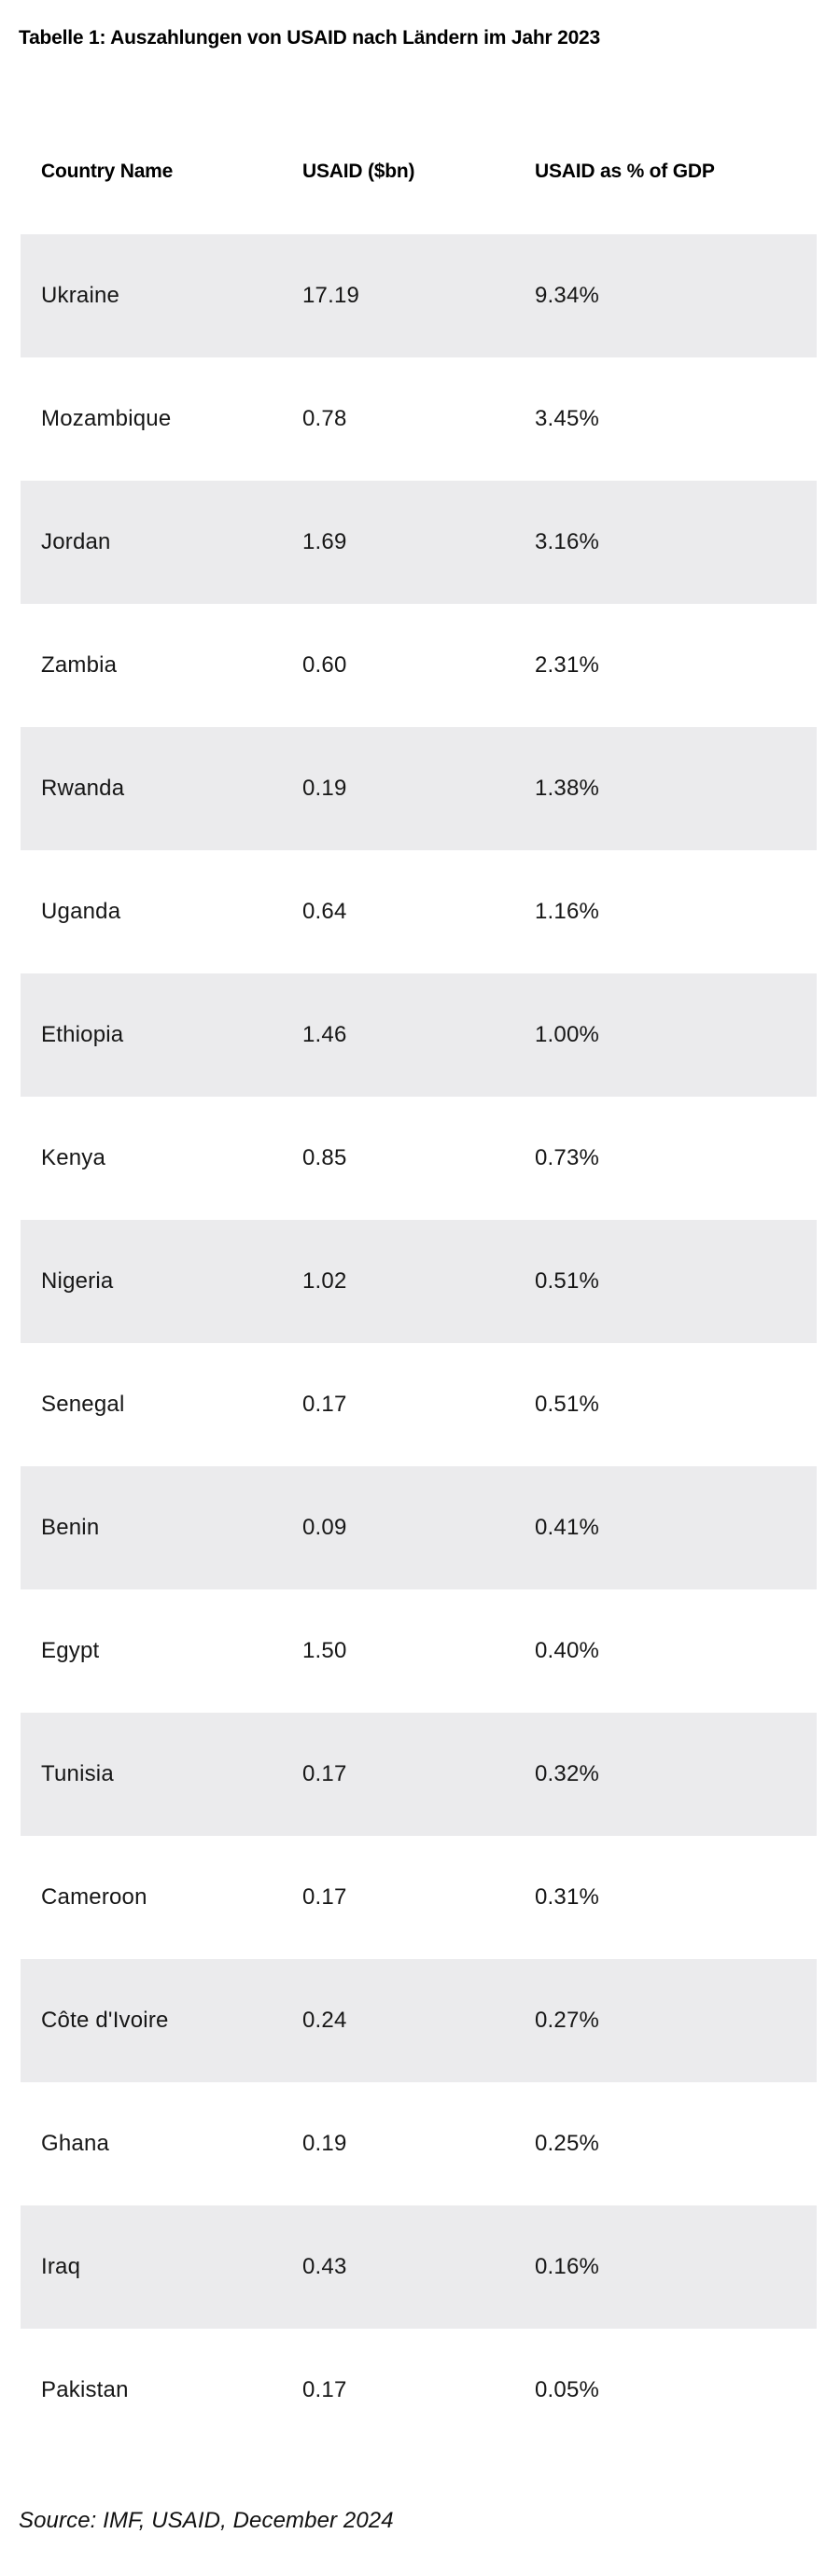 This screenshot has width=840, height=2576. What do you see at coordinates (419, 1035) in the screenshot?
I see `table-row: Ethiopia 1.46 1.00%` at bounding box center [419, 1035].